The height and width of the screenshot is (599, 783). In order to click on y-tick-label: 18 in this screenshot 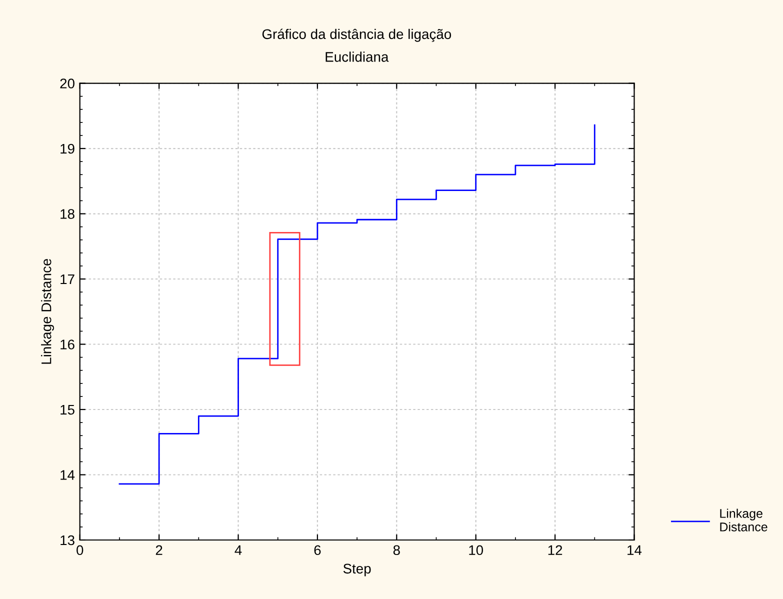, I will do `click(67, 214)`.